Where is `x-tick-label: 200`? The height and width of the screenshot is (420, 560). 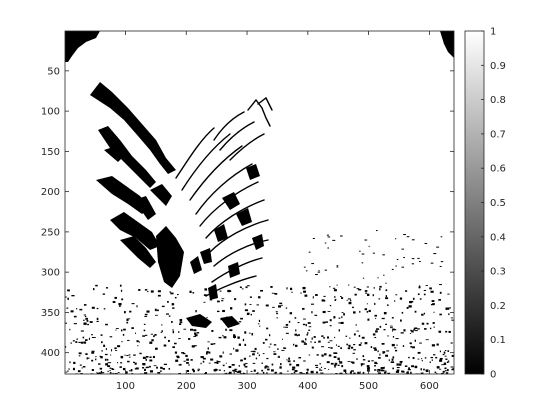 x-tick-label: 200 is located at coordinates (186, 386).